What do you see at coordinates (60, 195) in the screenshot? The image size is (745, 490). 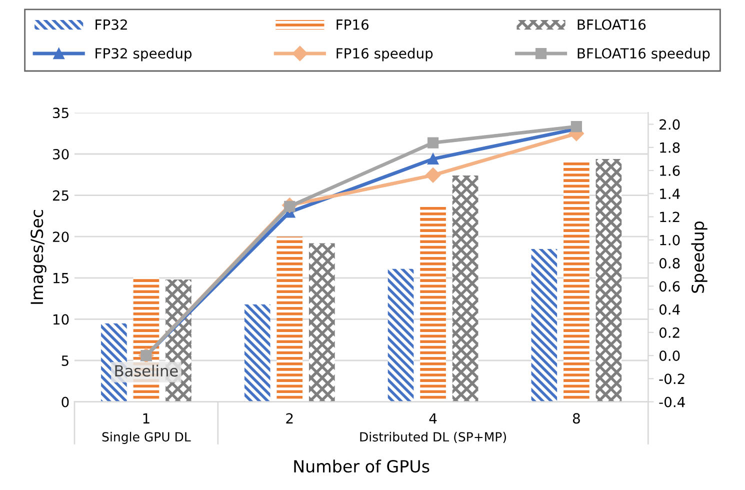 I see `y-tick-label: 25` at bounding box center [60, 195].